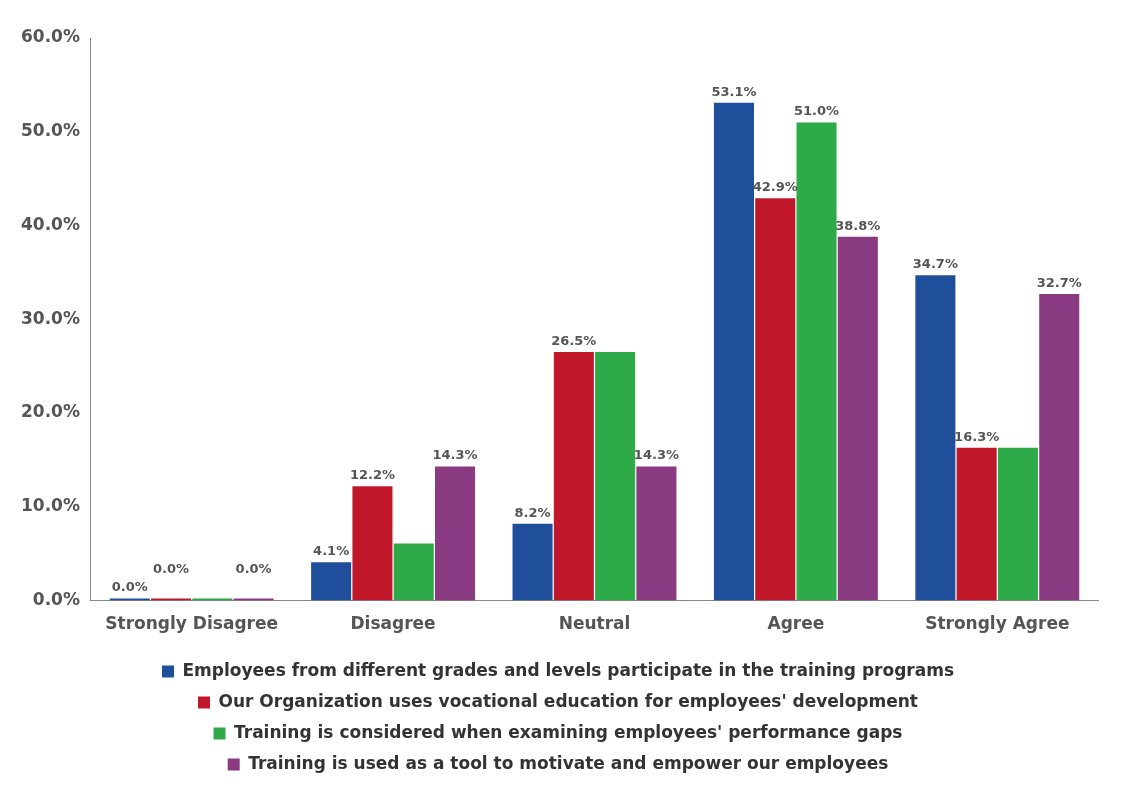  I want to click on data-label: 34.7%, so click(935, 264).